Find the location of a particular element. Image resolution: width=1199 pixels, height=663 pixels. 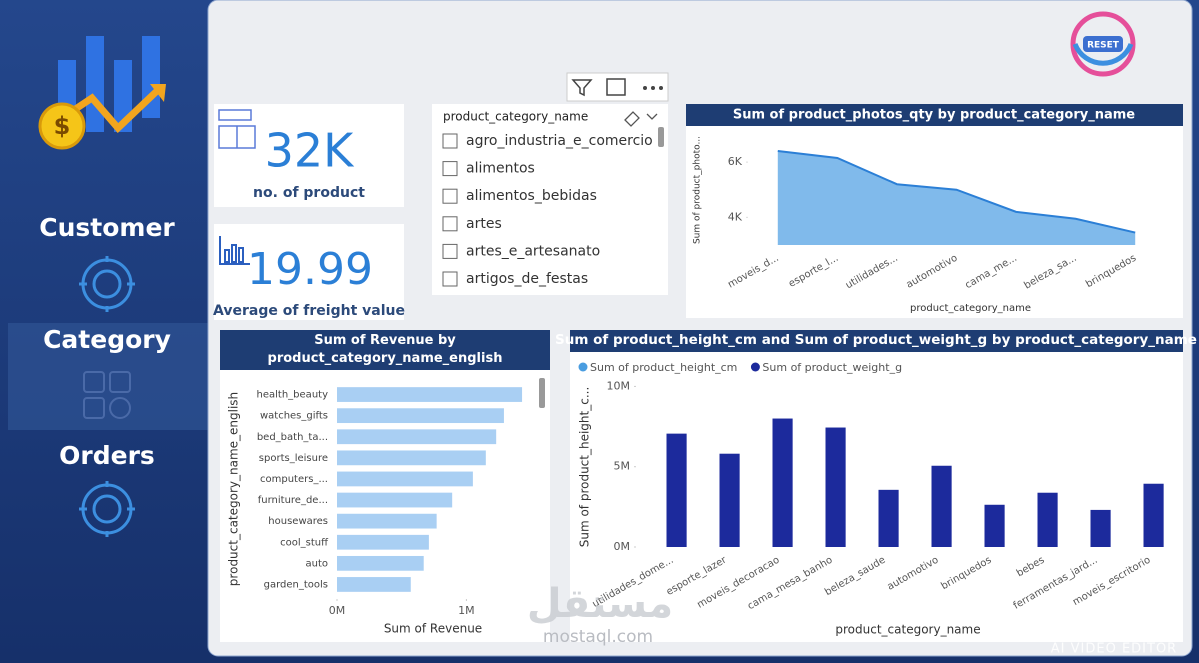

y-tick-label: 4K is located at coordinates (735, 216).